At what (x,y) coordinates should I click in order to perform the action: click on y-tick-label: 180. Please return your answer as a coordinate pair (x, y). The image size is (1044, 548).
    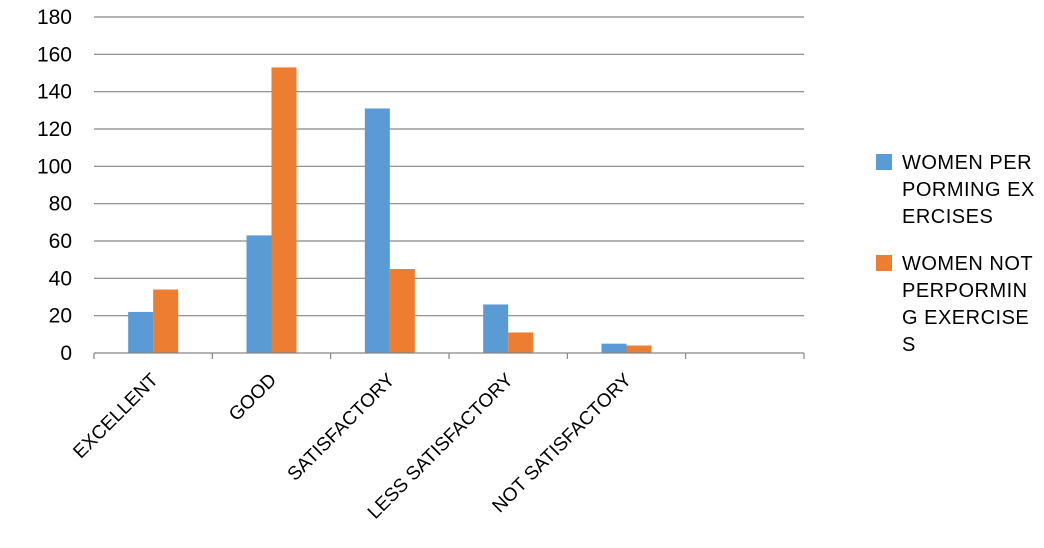
    Looking at the image, I should click on (54, 17).